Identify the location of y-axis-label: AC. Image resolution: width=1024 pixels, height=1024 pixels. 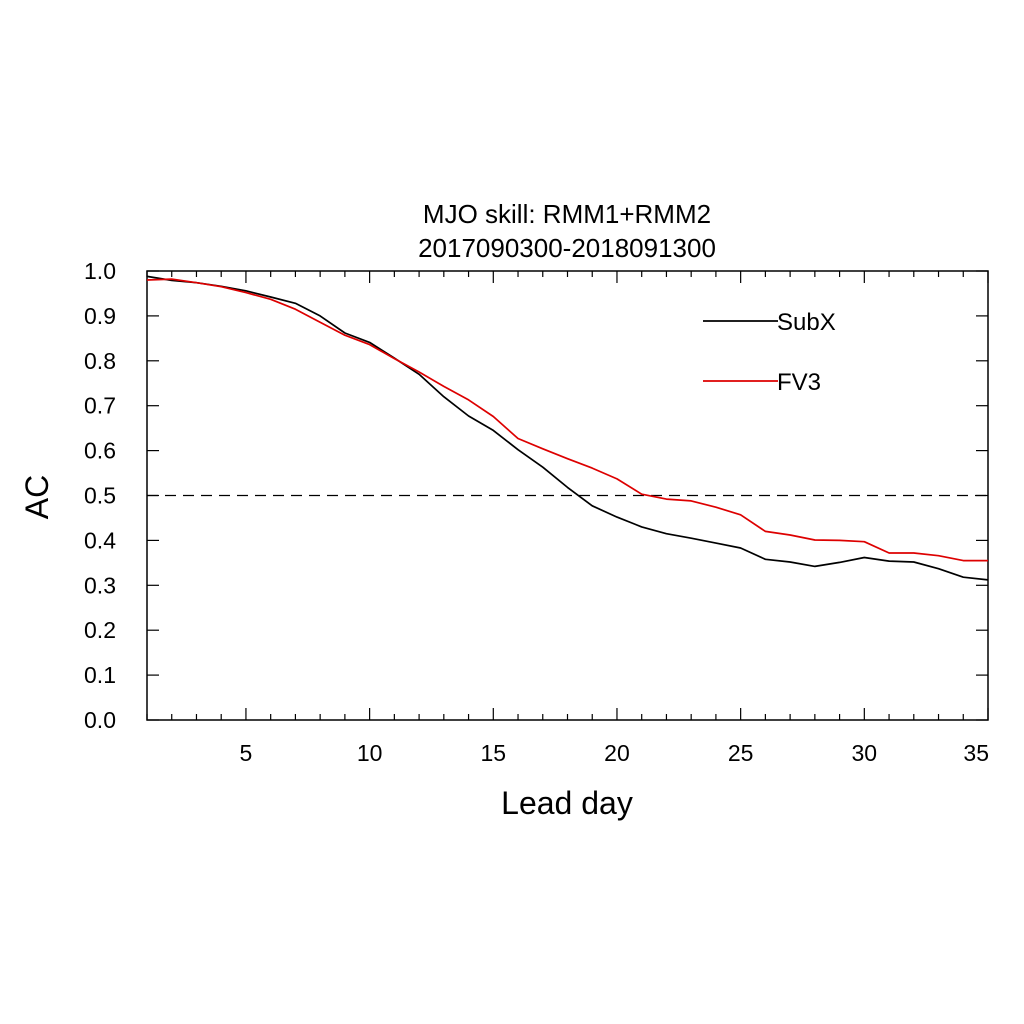
(37, 497).